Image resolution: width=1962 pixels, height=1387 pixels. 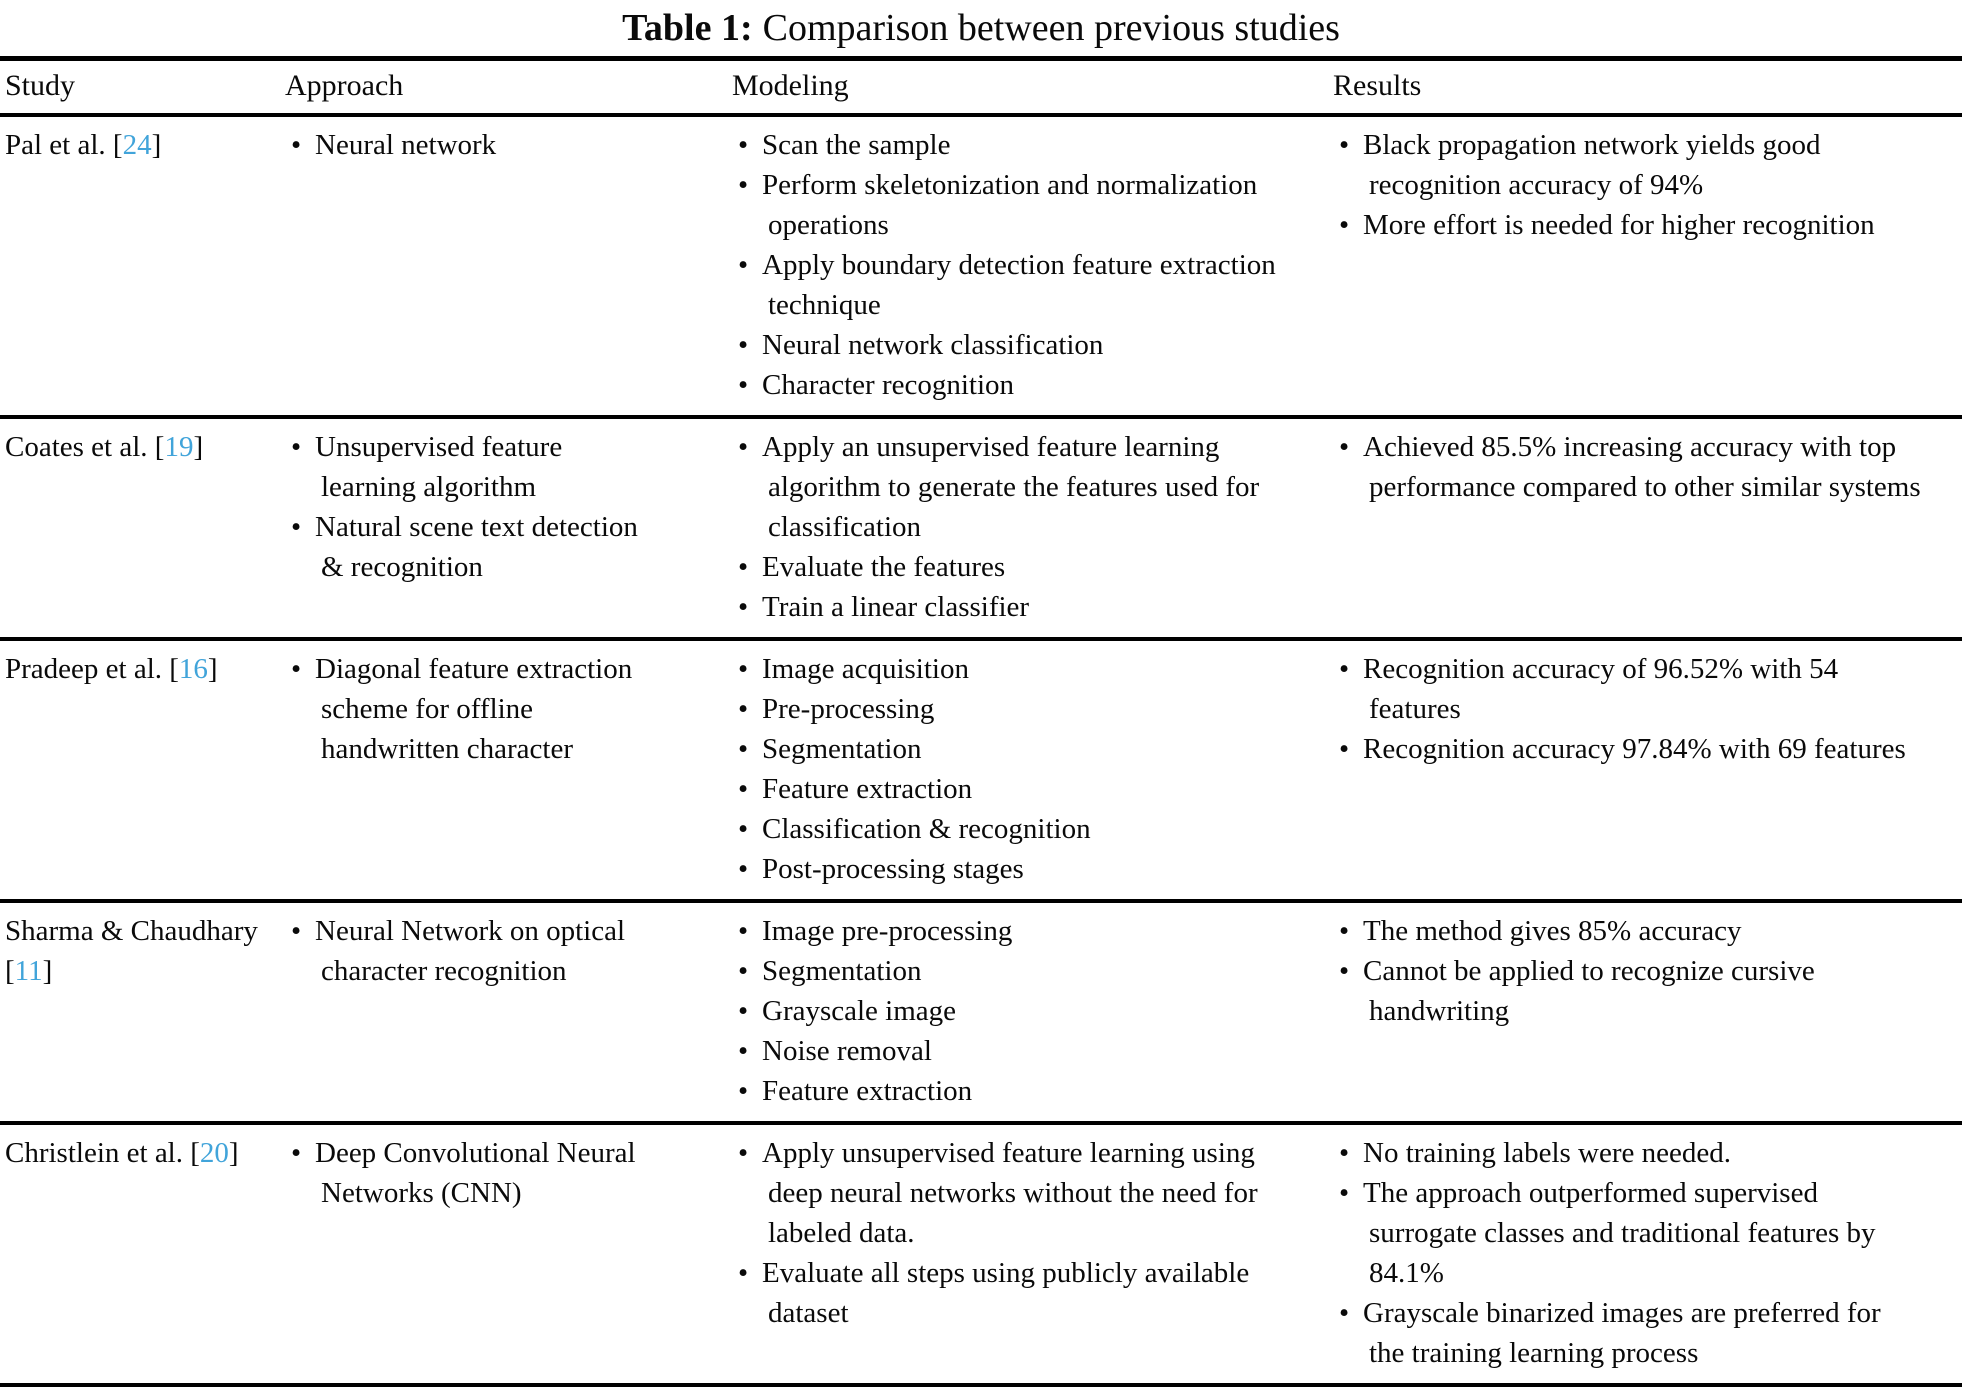 What do you see at coordinates (214, 1153) in the screenshot?
I see `citation-link: 20` at bounding box center [214, 1153].